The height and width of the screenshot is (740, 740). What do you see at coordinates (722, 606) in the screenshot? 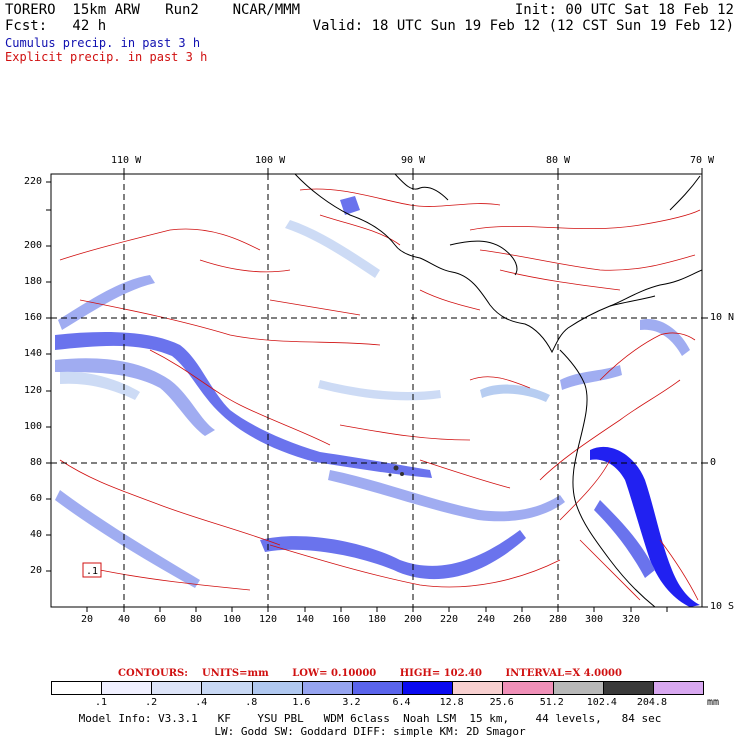
I see `lat-label-10s: 10 S` at bounding box center [722, 606].